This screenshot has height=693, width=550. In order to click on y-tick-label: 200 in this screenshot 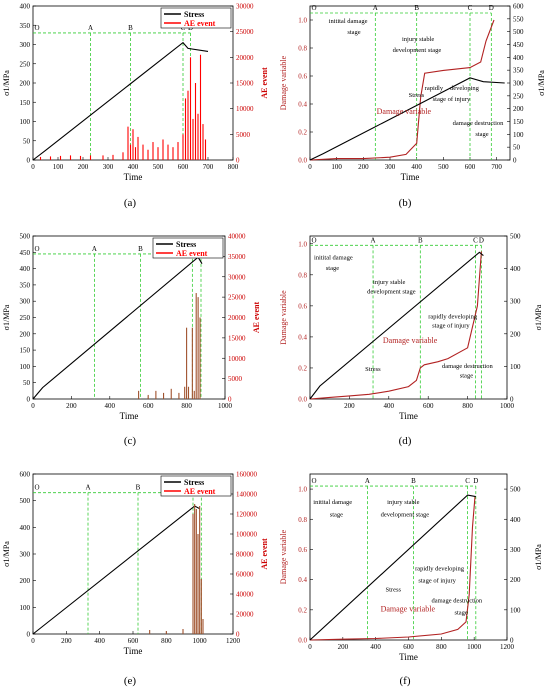, I will do `click(25, 581)`.